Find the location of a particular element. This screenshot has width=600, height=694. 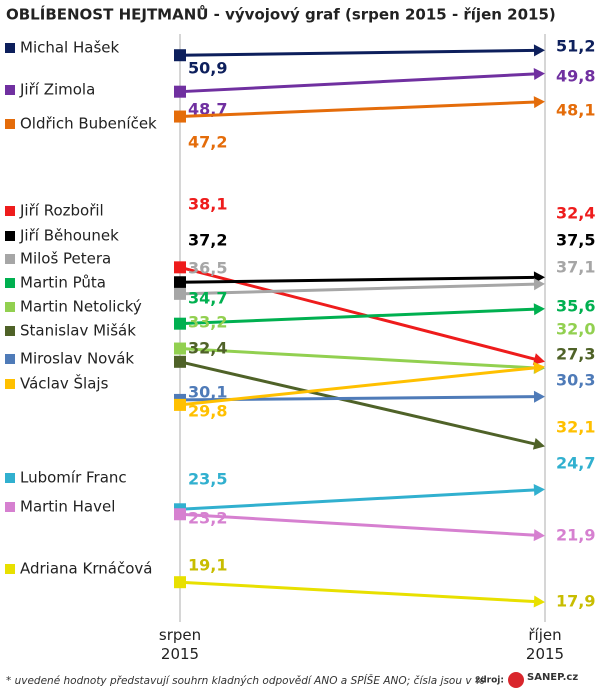

value-label: 30,3 is located at coordinates (575, 380).